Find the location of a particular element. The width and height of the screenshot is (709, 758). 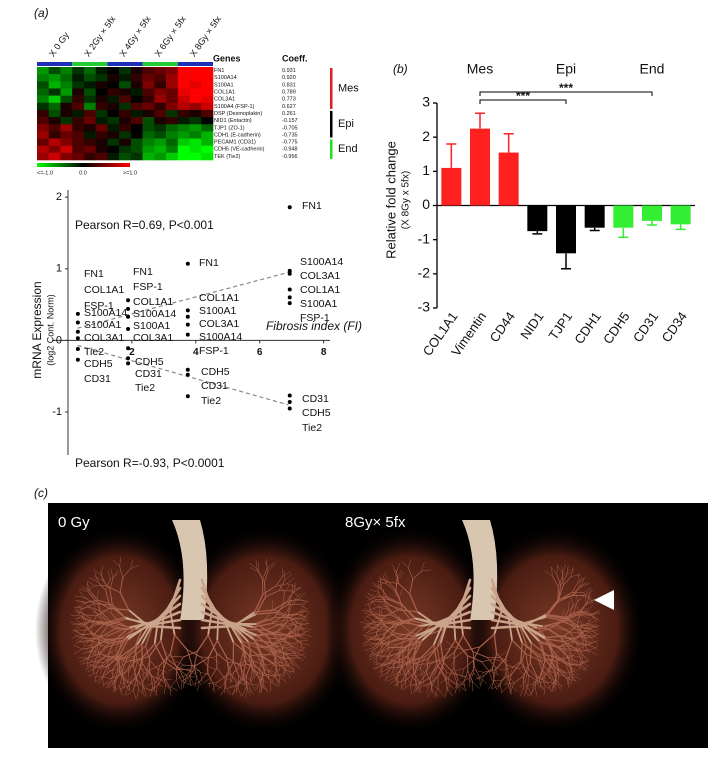

bar is located at coordinates (451, 186).